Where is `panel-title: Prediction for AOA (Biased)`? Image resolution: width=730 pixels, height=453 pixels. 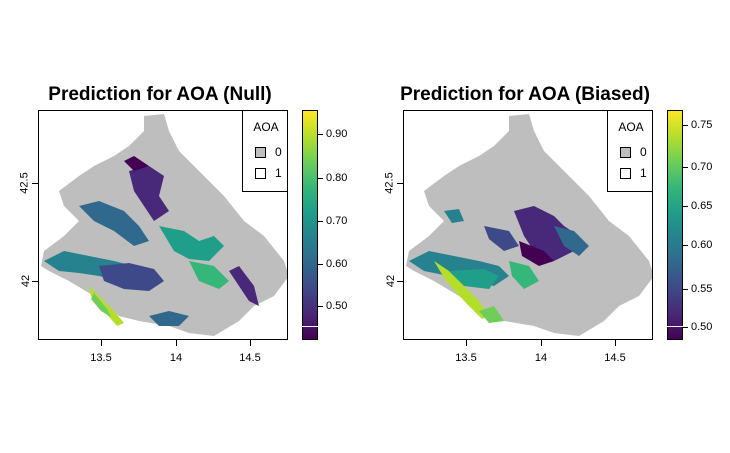
panel-title: Prediction for AOA (Biased) is located at coordinates (525, 94).